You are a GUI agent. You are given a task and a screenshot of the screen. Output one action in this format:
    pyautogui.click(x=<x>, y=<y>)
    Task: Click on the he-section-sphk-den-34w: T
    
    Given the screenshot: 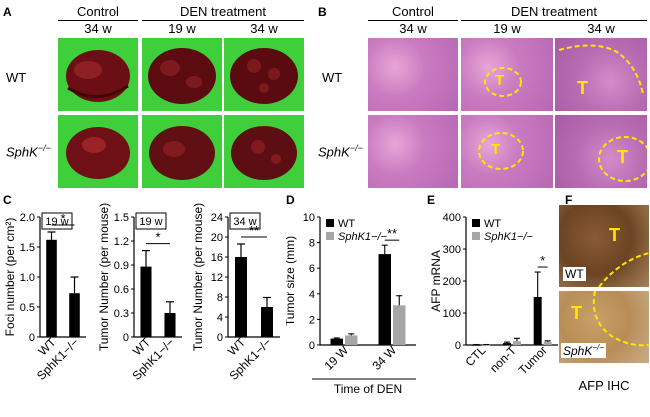 What is the action you would take?
    pyautogui.click(x=601, y=151)
    